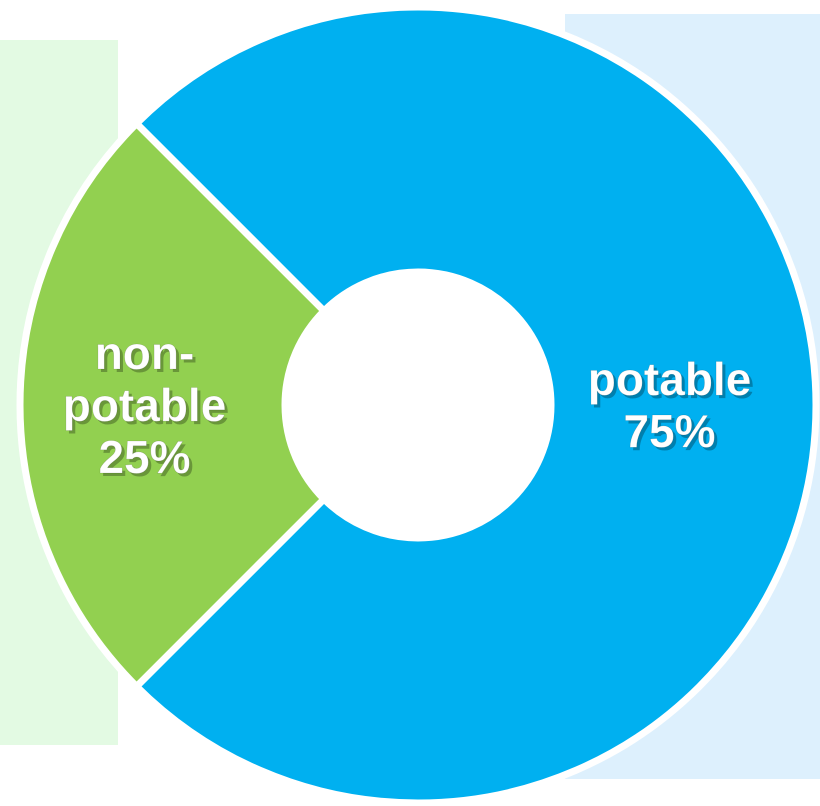 The image size is (820, 806). Describe the element at coordinates (669, 431) in the screenshot. I see `slice-label-line: 75%` at that location.